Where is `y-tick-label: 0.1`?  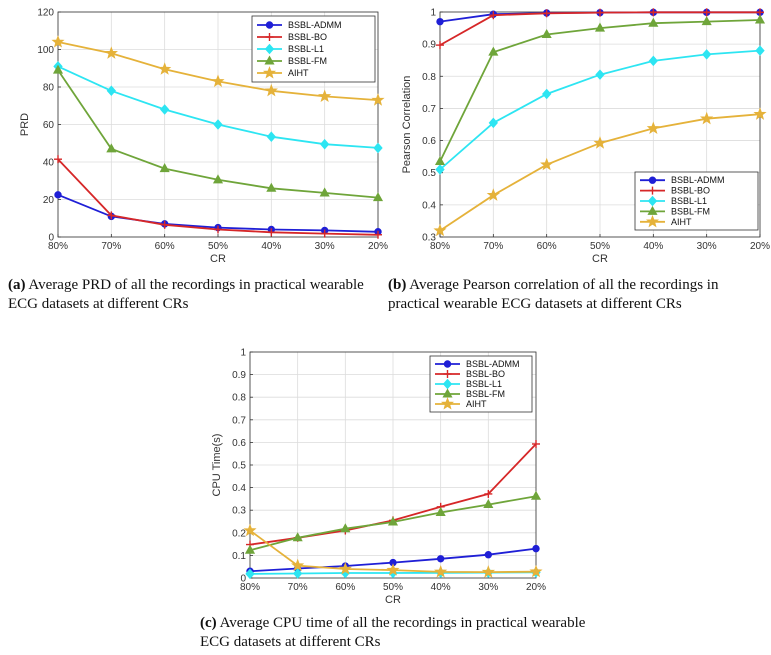
y-tick-label: 0.1 is located at coordinates (239, 556).